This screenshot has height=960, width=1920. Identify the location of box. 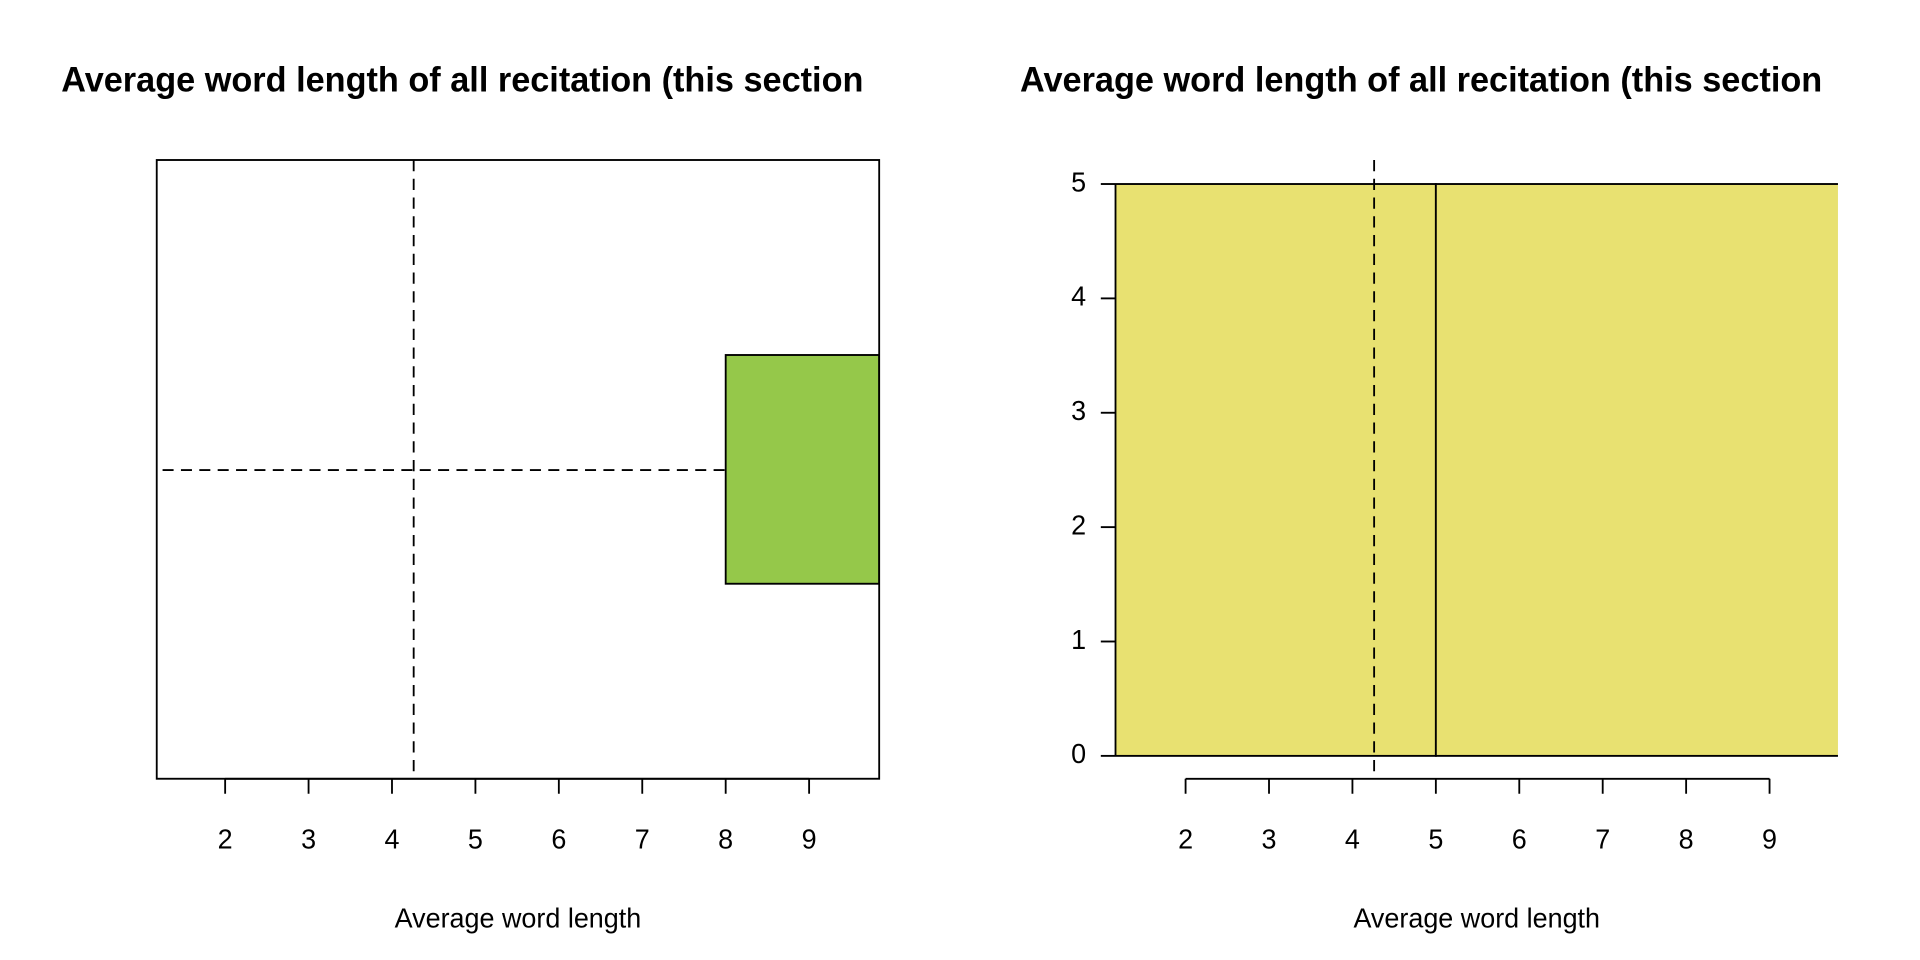
(802, 469).